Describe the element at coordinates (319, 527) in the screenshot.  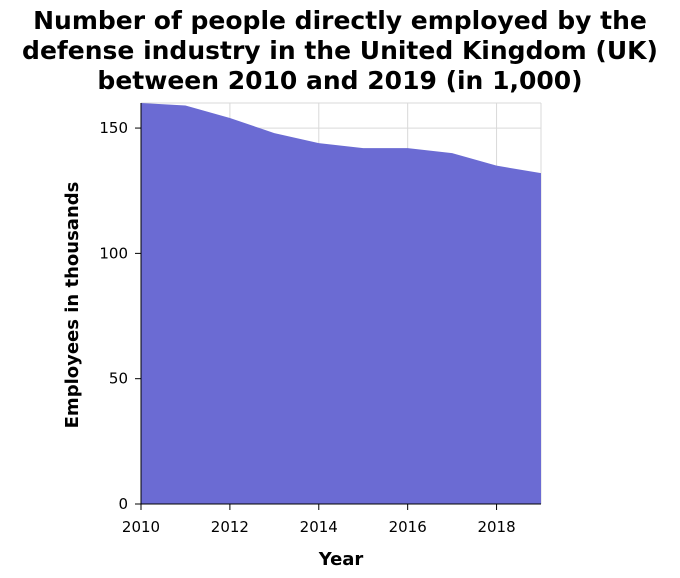
I see `x-tick-label: 2014` at that location.